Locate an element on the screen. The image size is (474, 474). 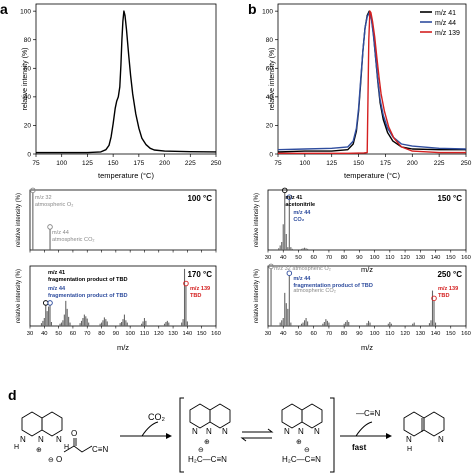
x-tick-label: 125 is located at coordinates (87, 163).